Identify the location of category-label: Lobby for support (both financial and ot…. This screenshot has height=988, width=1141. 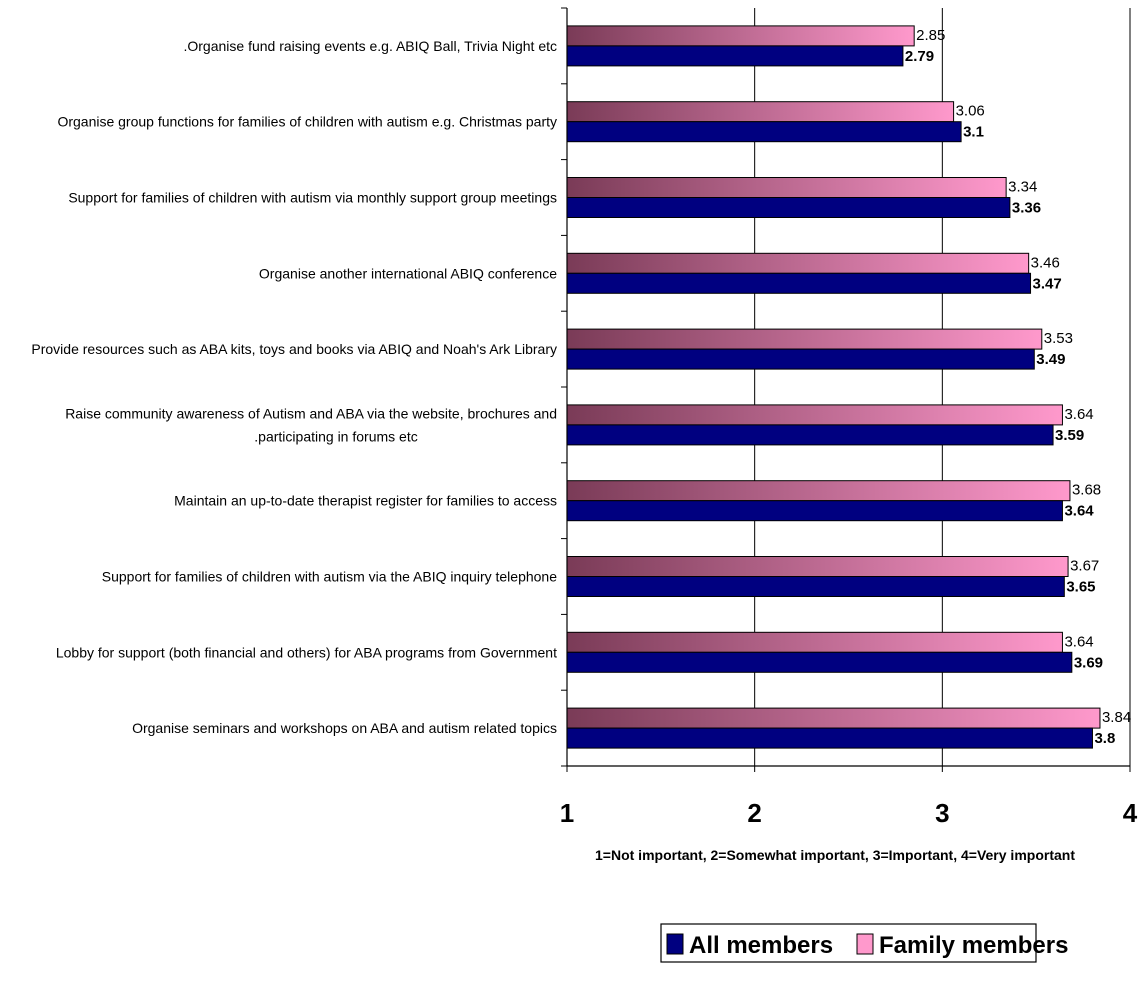
(306, 652).